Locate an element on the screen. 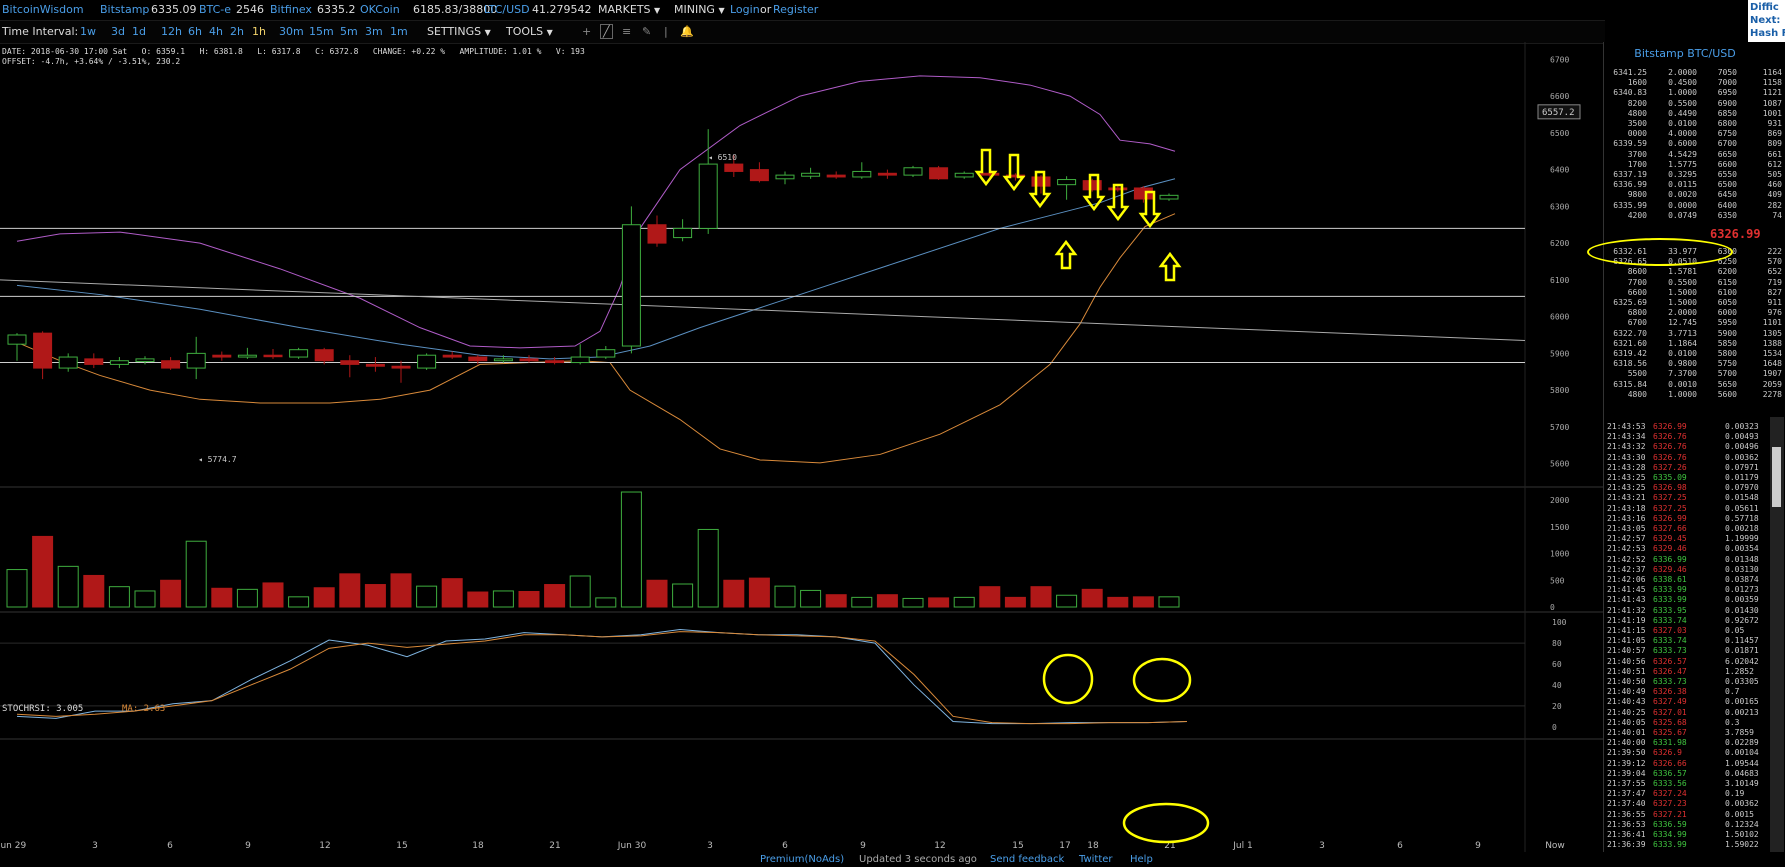 This screenshot has width=1785, height=867. interval-30m: 30m is located at coordinates (291, 31).